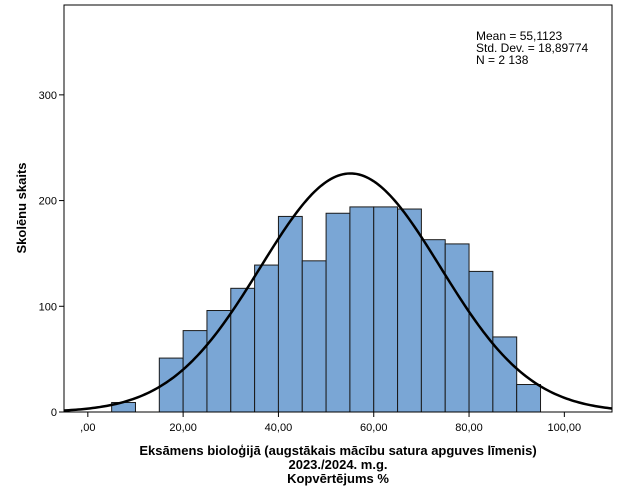 The width and height of the screenshot is (625, 500). Describe the element at coordinates (48, 96) in the screenshot. I see `y-tick-label: 300` at that location.